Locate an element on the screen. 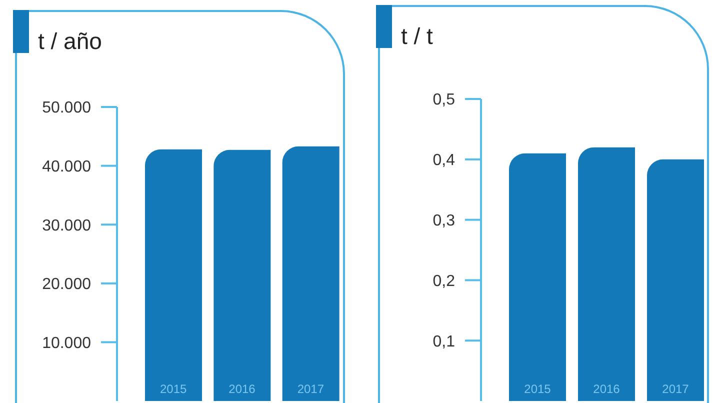 This screenshot has height=403, width=717. y-tick-label: 0,2 is located at coordinates (444, 281).